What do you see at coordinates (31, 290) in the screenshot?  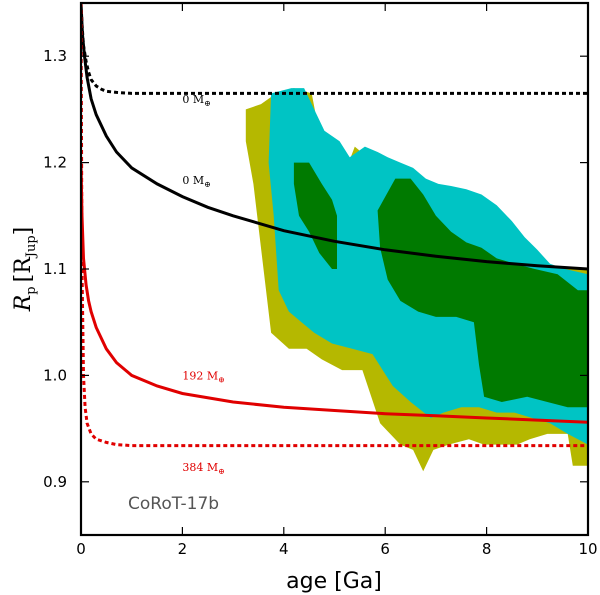 I see `y-axis-symbol-sub: p` at bounding box center [31, 290].